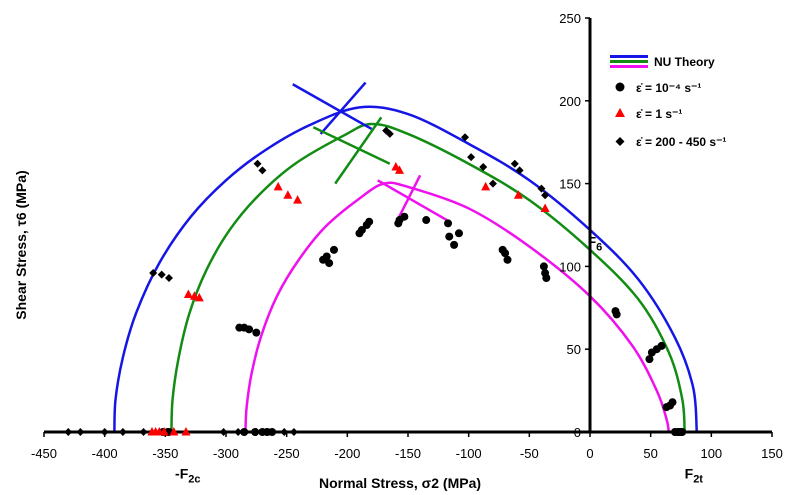 This screenshot has height=495, width=792. I want to click on x-tick-label: 150, so click(772, 453).